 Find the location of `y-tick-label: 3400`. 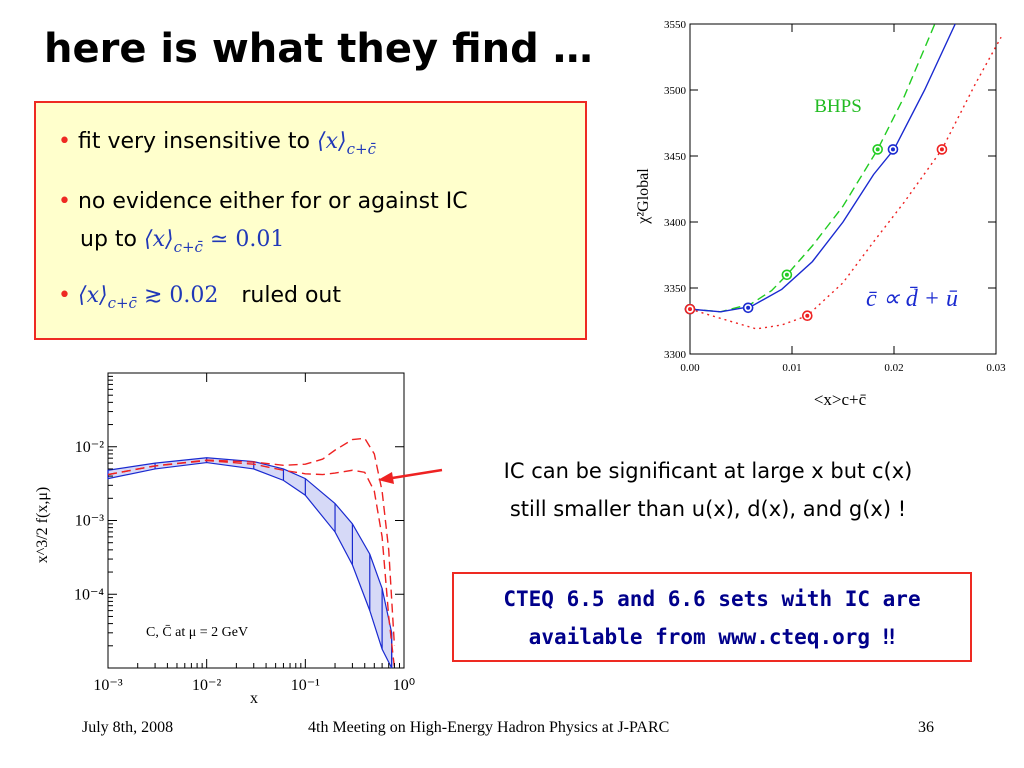

y-tick-label: 3400 is located at coordinates (675, 223).